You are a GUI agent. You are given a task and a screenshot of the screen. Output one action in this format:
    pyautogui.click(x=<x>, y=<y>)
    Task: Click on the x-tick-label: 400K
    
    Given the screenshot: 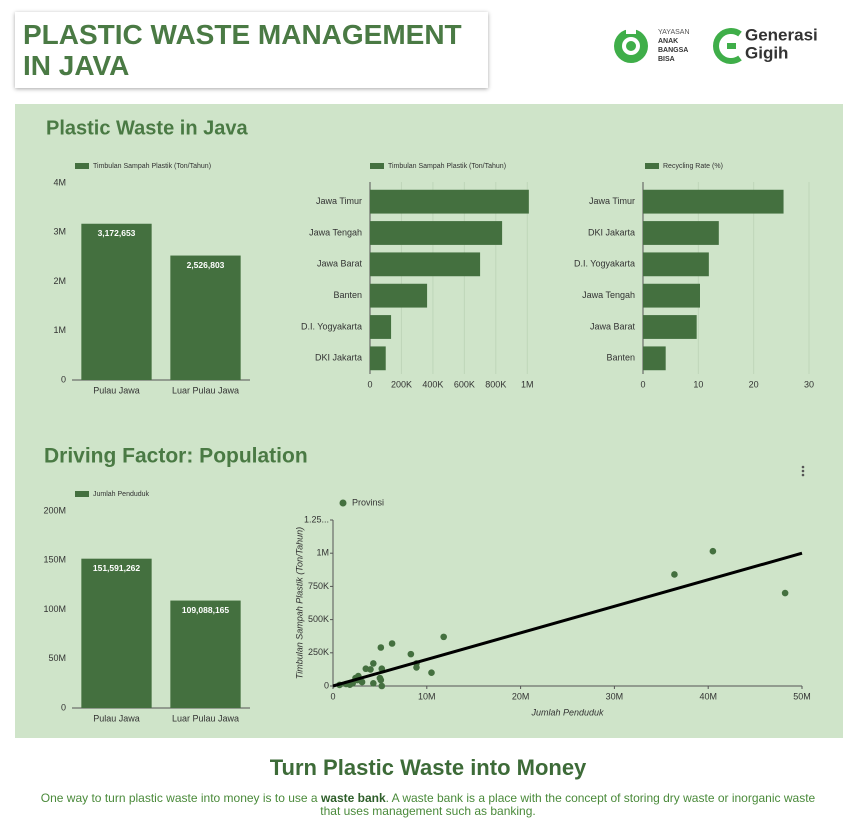 What is the action you would take?
    pyautogui.click(x=432, y=384)
    